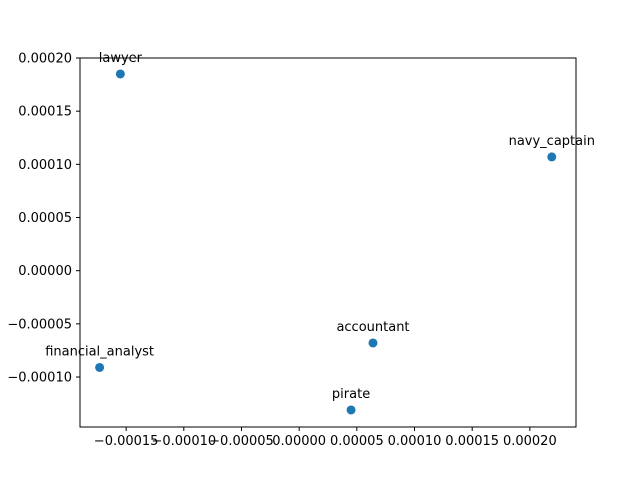  I want to click on y-tick-label: 0.00015, so click(45, 112).